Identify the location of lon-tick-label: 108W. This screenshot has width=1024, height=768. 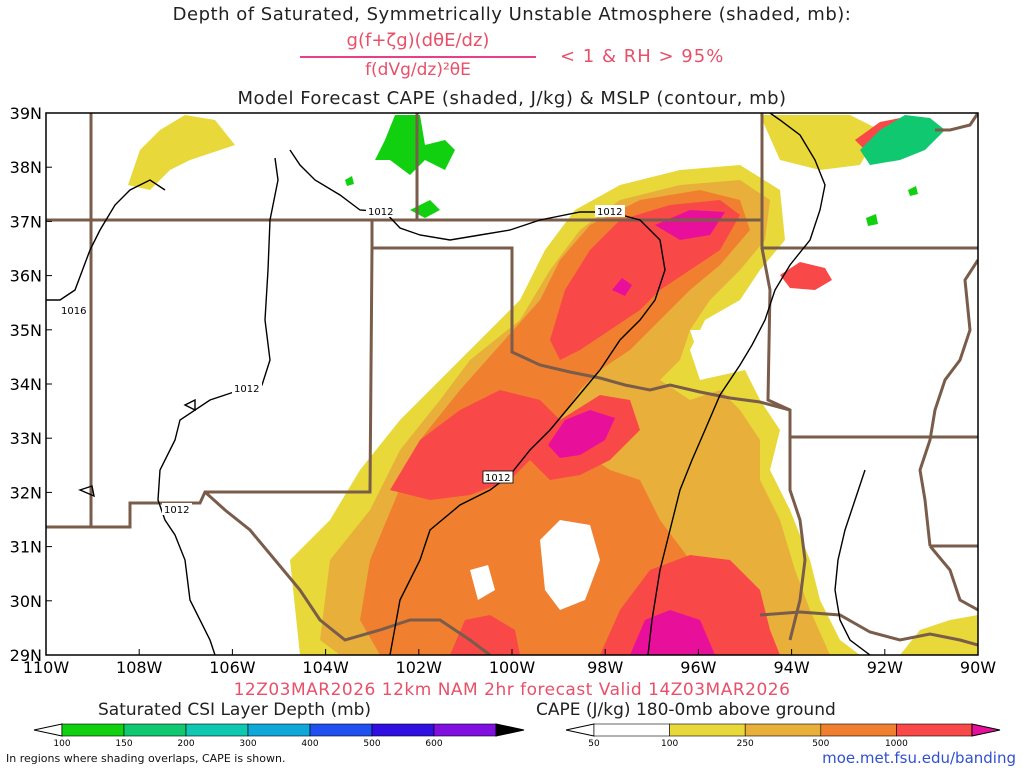
(139, 667).